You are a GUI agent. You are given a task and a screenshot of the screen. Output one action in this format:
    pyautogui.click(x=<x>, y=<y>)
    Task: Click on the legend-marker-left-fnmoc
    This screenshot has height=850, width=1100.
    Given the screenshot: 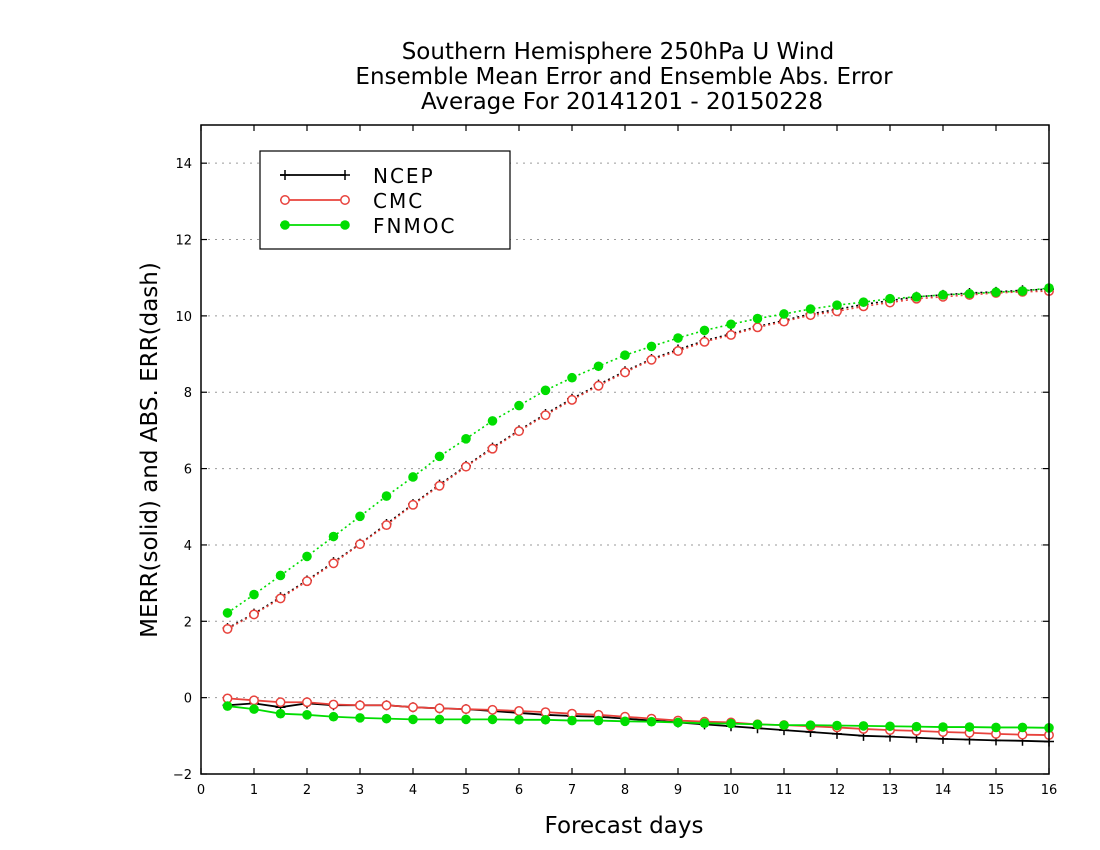 What is the action you would take?
    pyautogui.click(x=285, y=225)
    